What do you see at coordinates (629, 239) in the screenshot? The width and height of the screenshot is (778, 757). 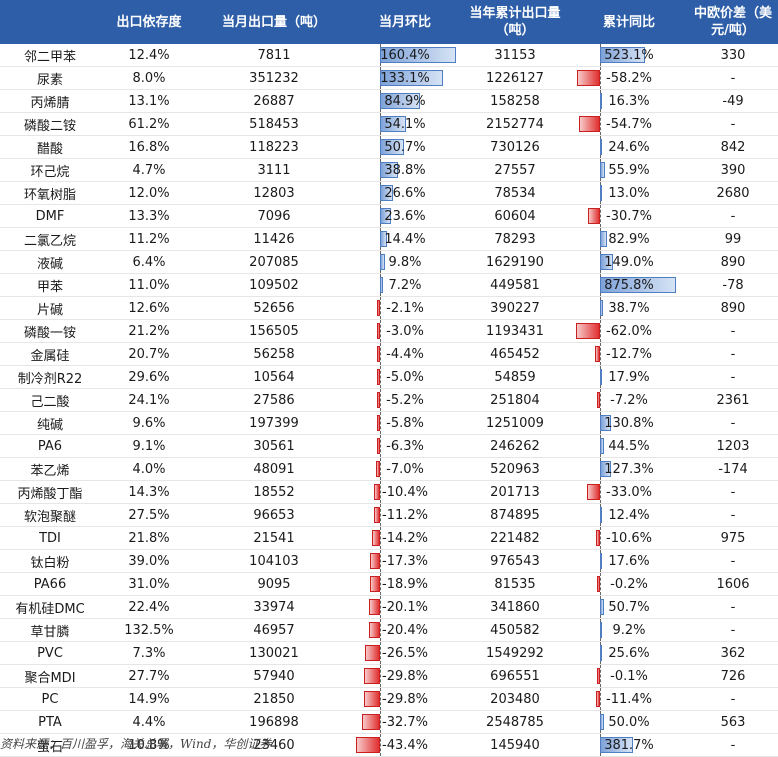 I see `row-ytd-yoy-value: 82.9%` at bounding box center [629, 239].